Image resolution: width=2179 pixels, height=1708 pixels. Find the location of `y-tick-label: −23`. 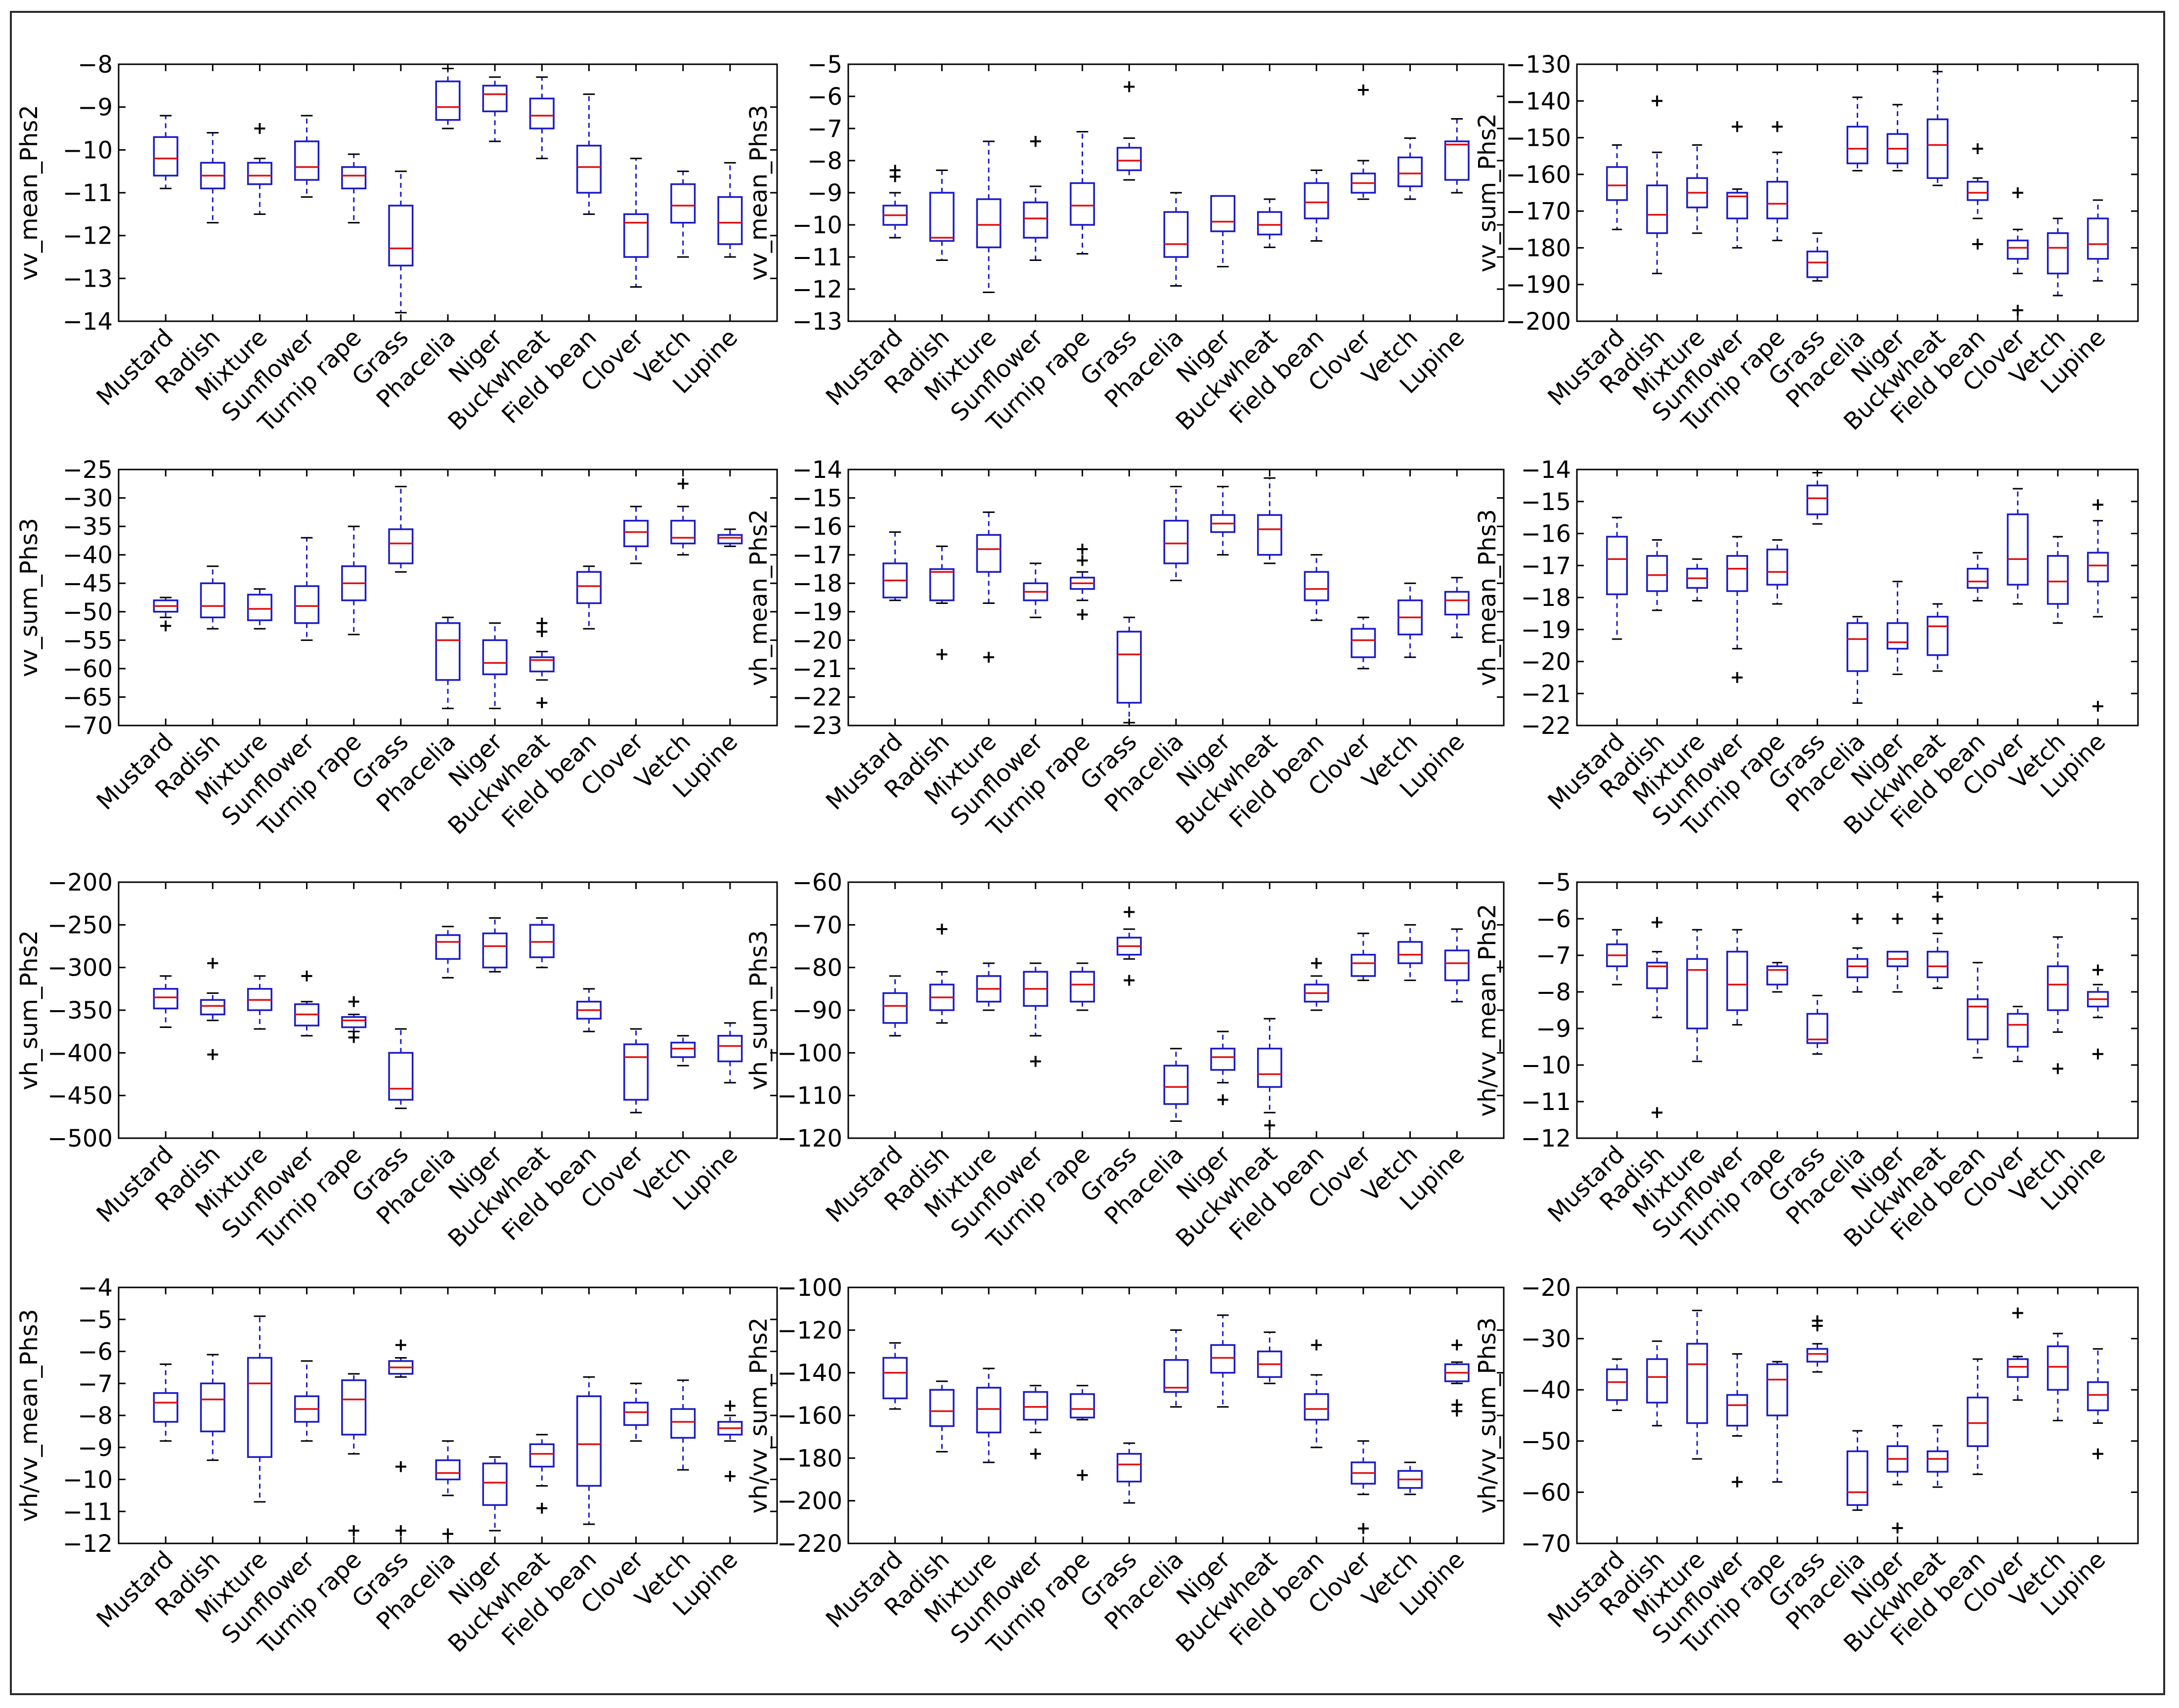

y-tick-label: −23 is located at coordinates (817, 726).